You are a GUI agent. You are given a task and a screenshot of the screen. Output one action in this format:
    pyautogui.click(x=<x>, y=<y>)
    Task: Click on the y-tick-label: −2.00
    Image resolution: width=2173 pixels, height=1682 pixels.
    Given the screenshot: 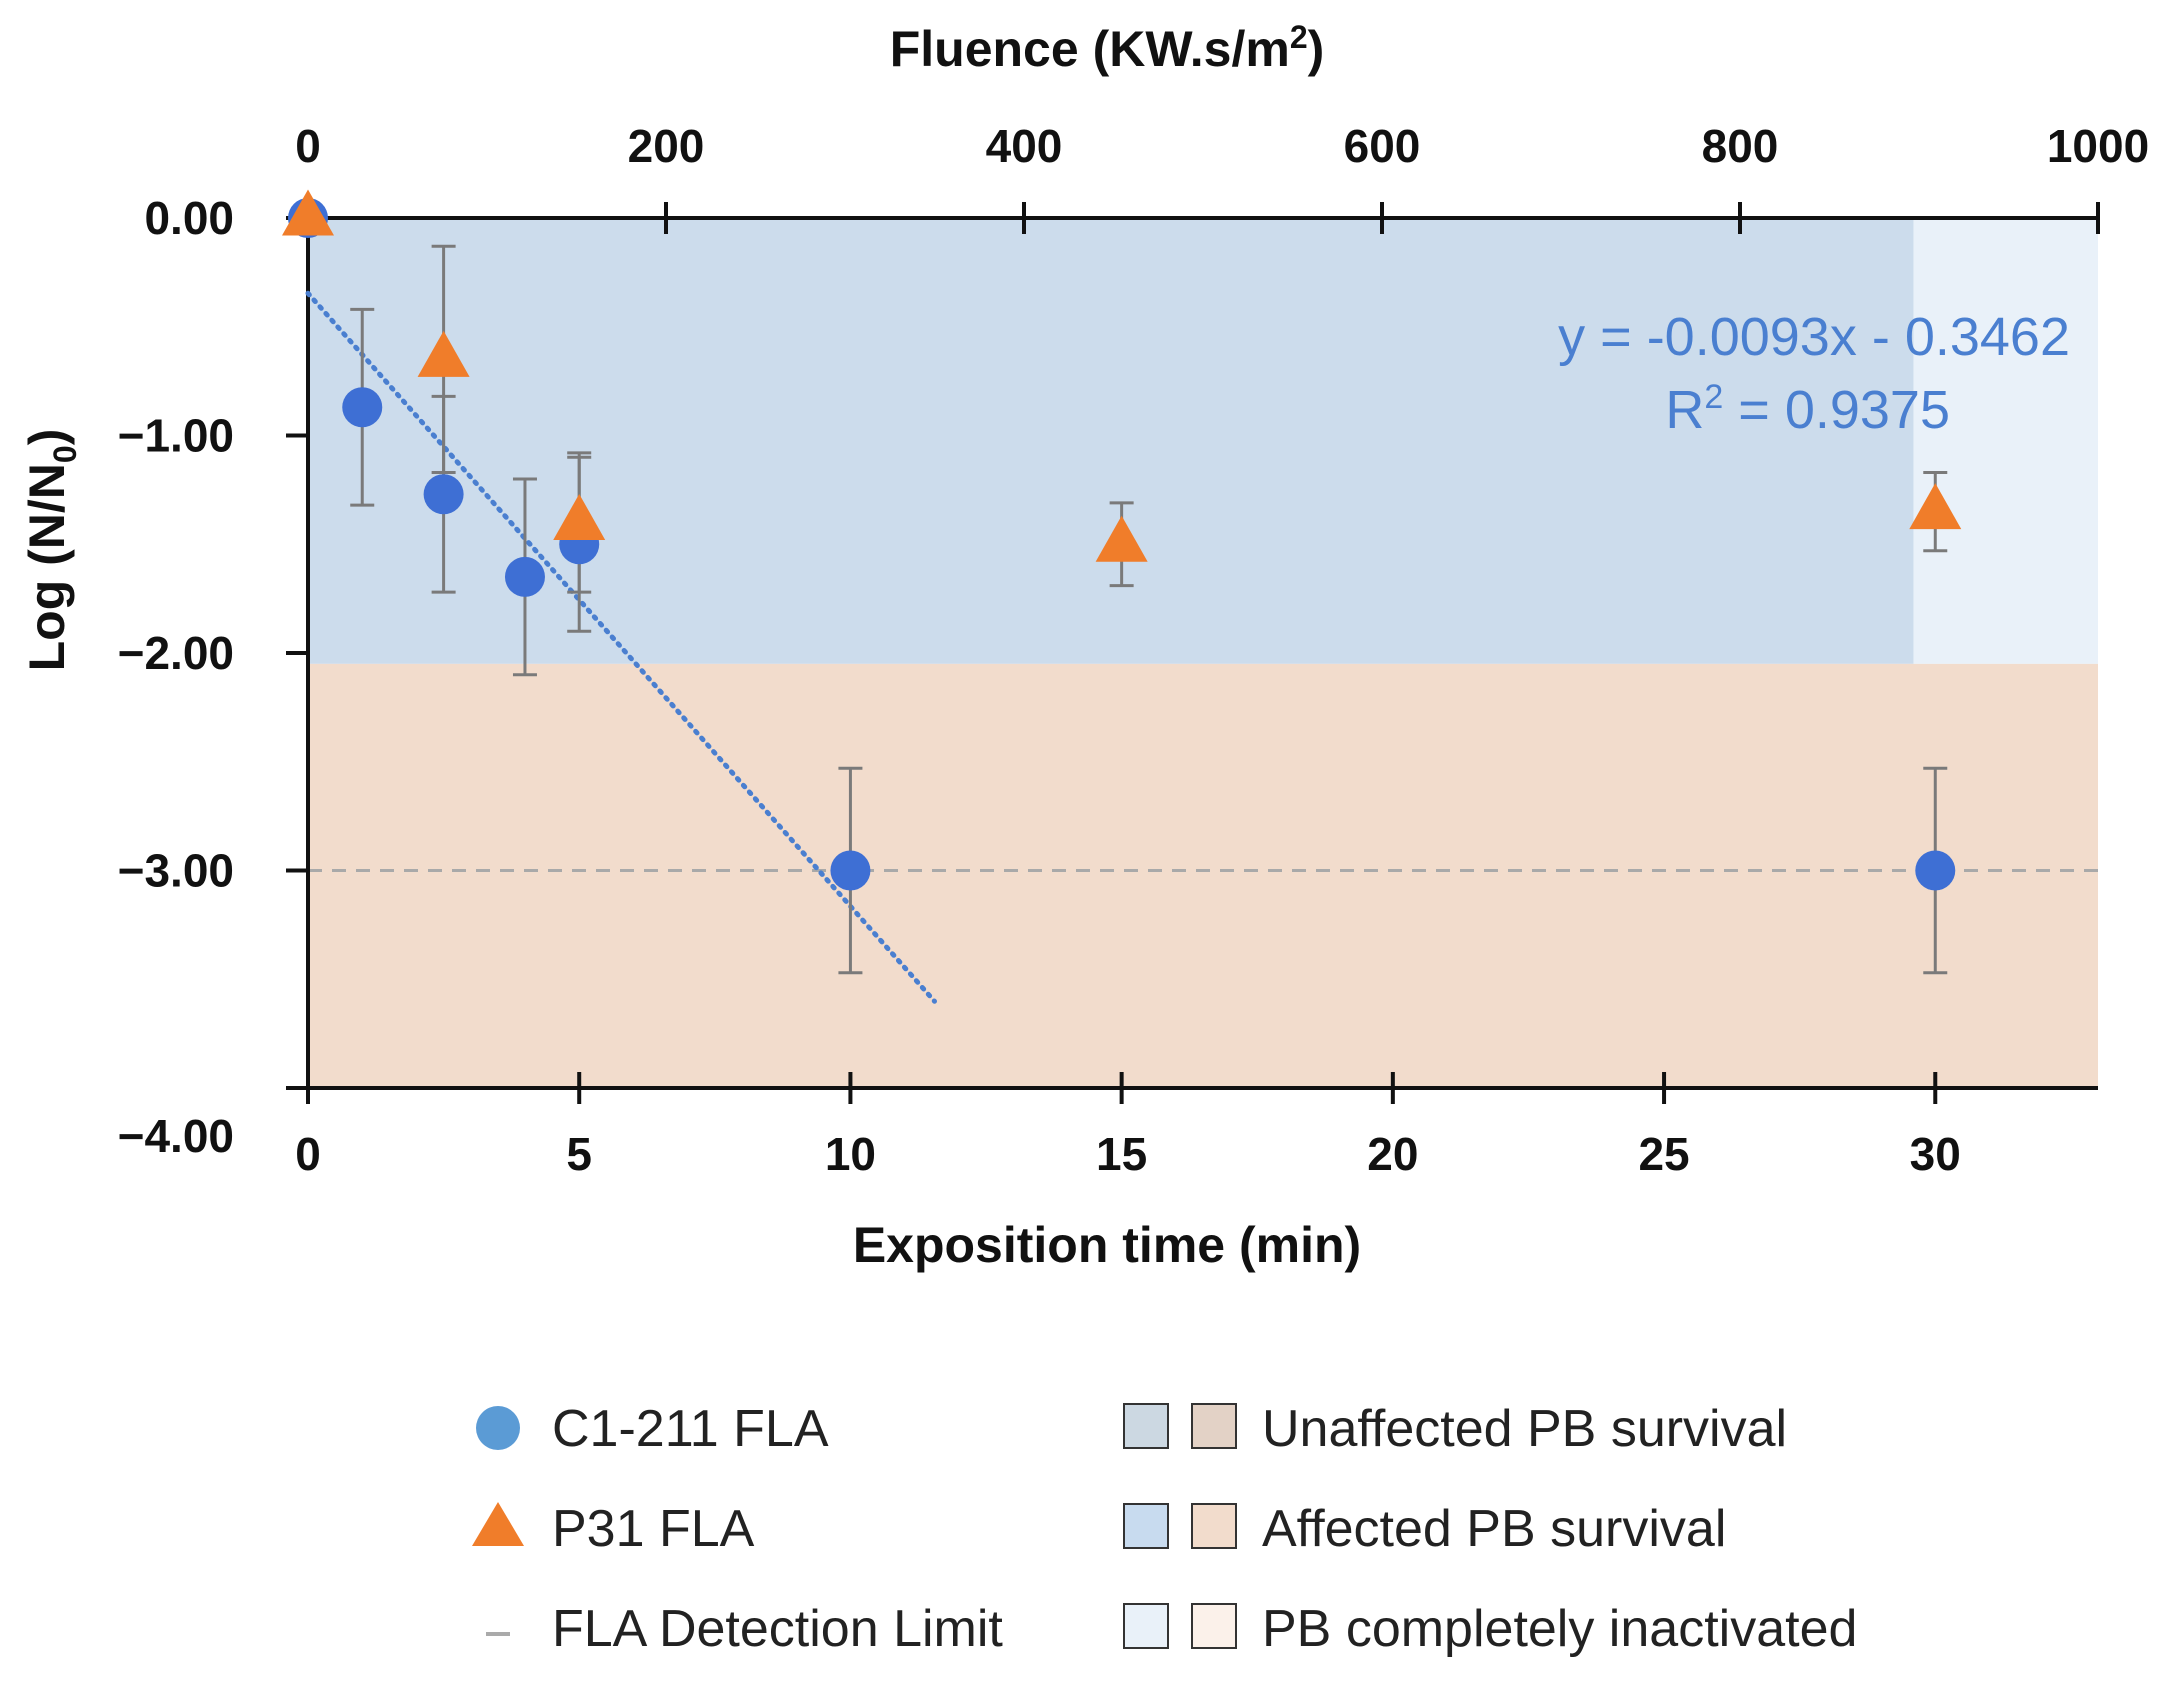 What is the action you would take?
    pyautogui.click(x=176, y=653)
    